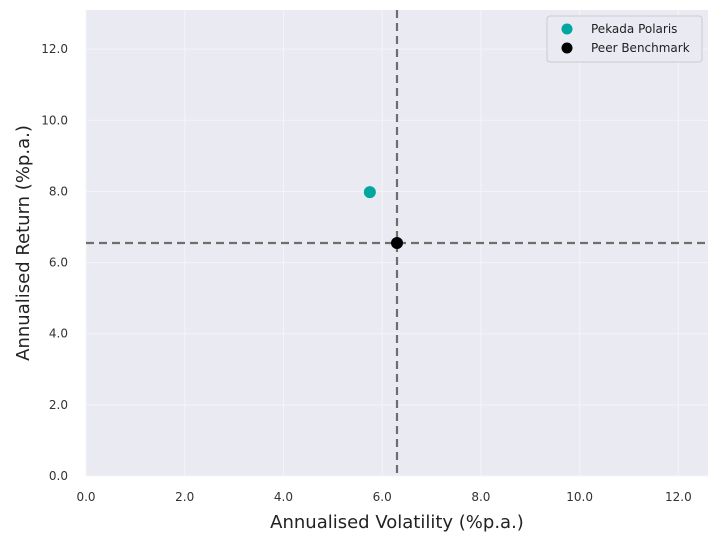 The width and height of the screenshot is (712, 533). I want to click on y-tick-label: 10.0, so click(54, 120).